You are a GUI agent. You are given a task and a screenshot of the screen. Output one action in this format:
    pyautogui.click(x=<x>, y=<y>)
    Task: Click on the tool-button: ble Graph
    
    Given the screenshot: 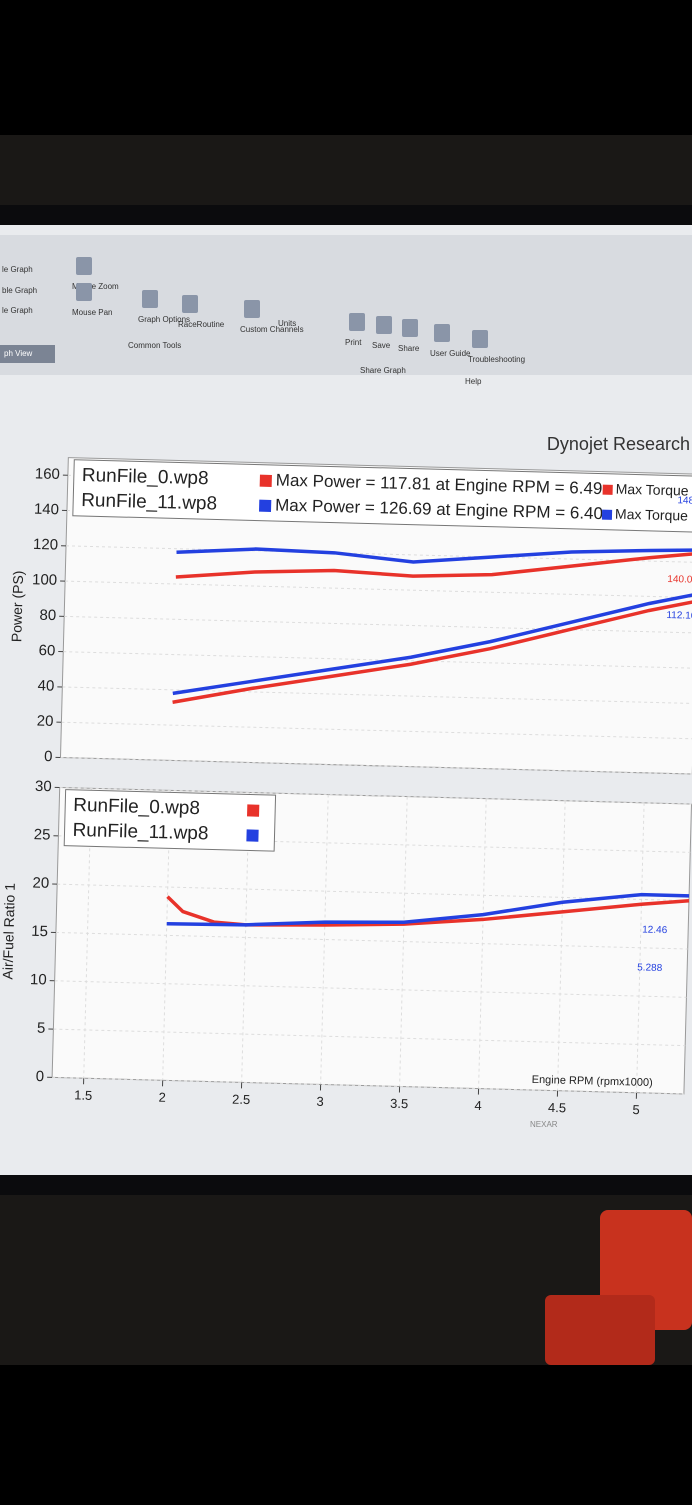 What is the action you would take?
    pyautogui.click(x=19, y=290)
    